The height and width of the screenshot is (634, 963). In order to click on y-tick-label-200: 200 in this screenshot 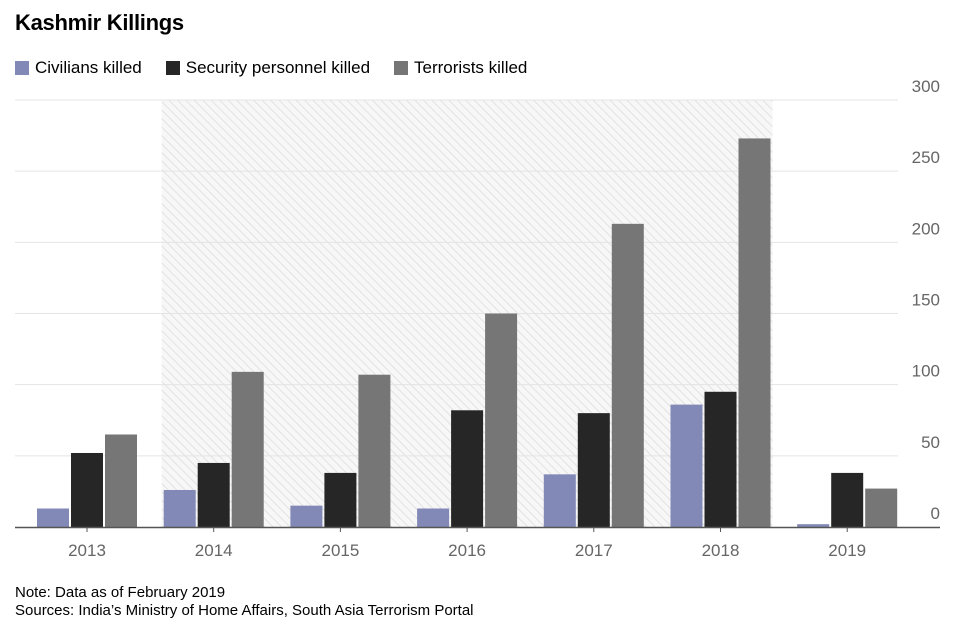, I will do `click(926, 228)`.